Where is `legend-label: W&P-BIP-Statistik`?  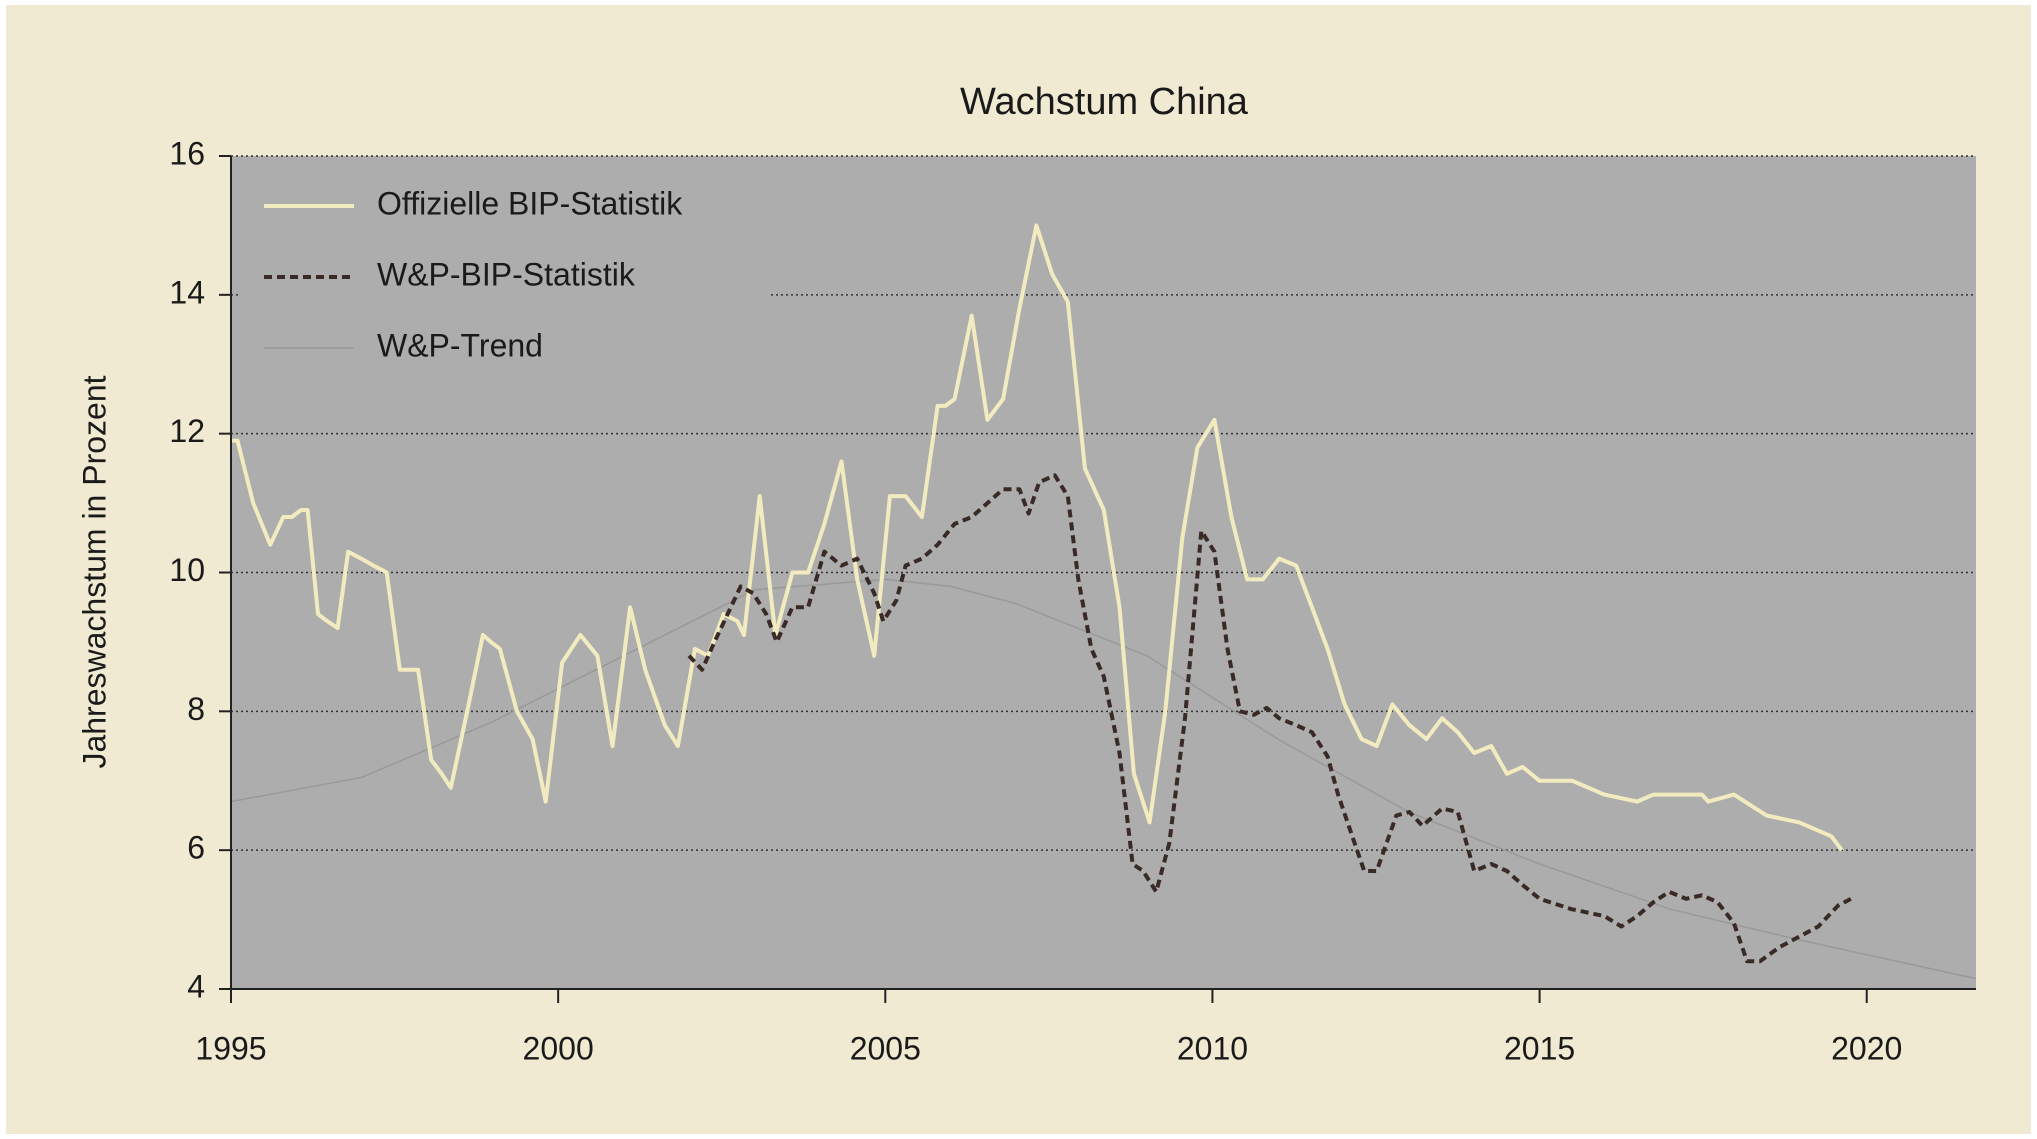
legend-label: W&P-BIP-Statistik is located at coordinates (506, 274).